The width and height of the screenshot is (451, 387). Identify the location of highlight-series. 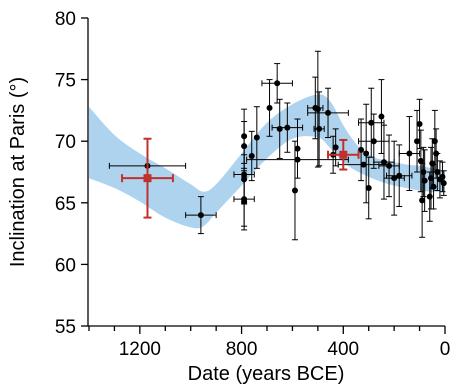
(240, 178).